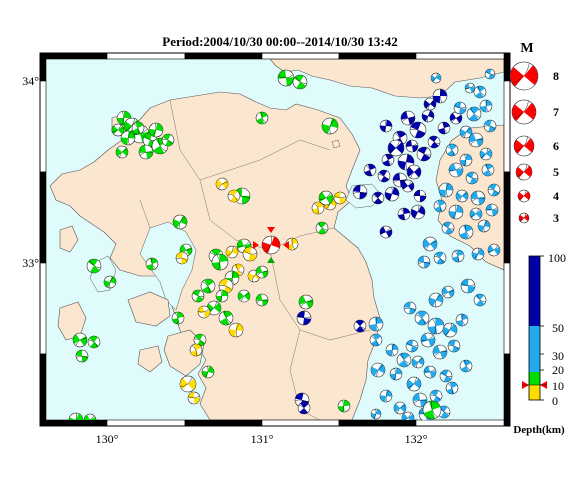 The height and width of the screenshot is (500, 580). I want to click on lat-tick-label: 34°, so click(30, 81).